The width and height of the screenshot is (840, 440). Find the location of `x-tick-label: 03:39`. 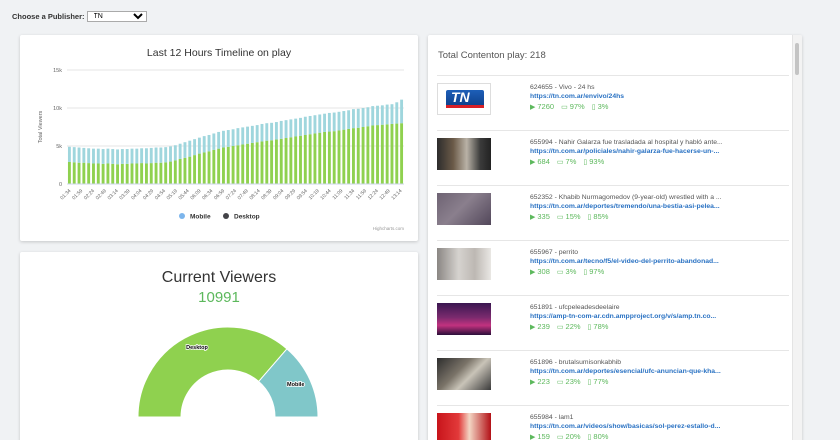

x-tick-label: 03:39 is located at coordinates (124, 194).